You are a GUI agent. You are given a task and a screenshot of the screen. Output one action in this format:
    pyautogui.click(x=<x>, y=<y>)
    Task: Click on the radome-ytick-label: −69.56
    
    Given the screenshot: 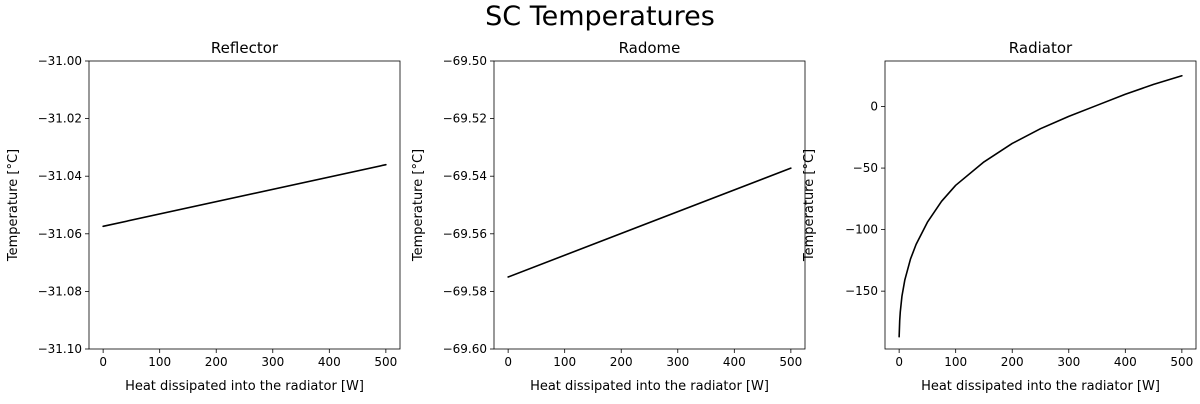 What is the action you would take?
    pyautogui.click(x=465, y=234)
    